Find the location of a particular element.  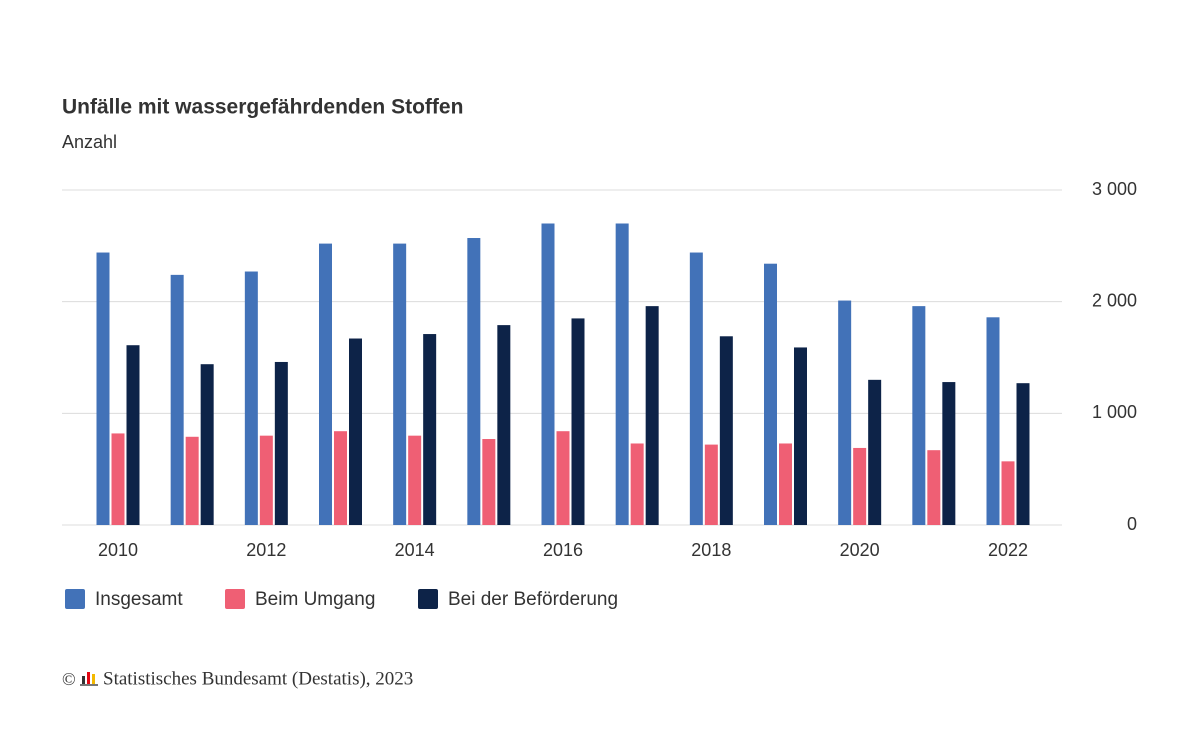

chart-title: Unfälle mit wassergefährdenden Stoffen is located at coordinates (262, 107).